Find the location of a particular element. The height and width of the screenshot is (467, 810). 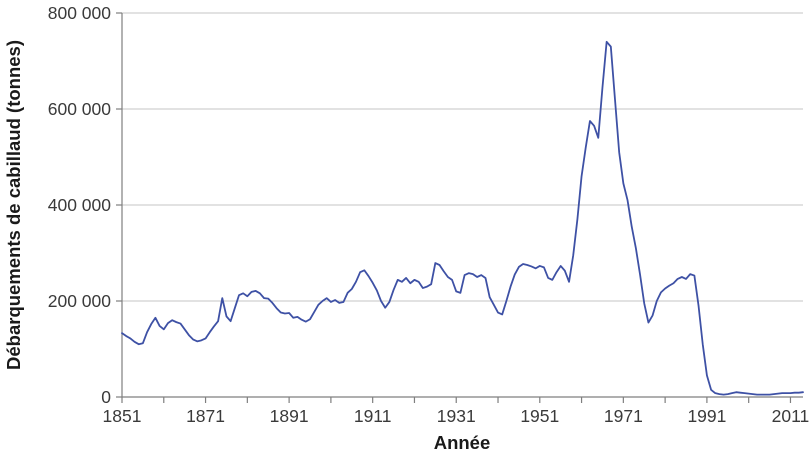

y-axis-tick-labels: 0 200 000 400 000 600 000 800 000 is located at coordinates (80, 205).